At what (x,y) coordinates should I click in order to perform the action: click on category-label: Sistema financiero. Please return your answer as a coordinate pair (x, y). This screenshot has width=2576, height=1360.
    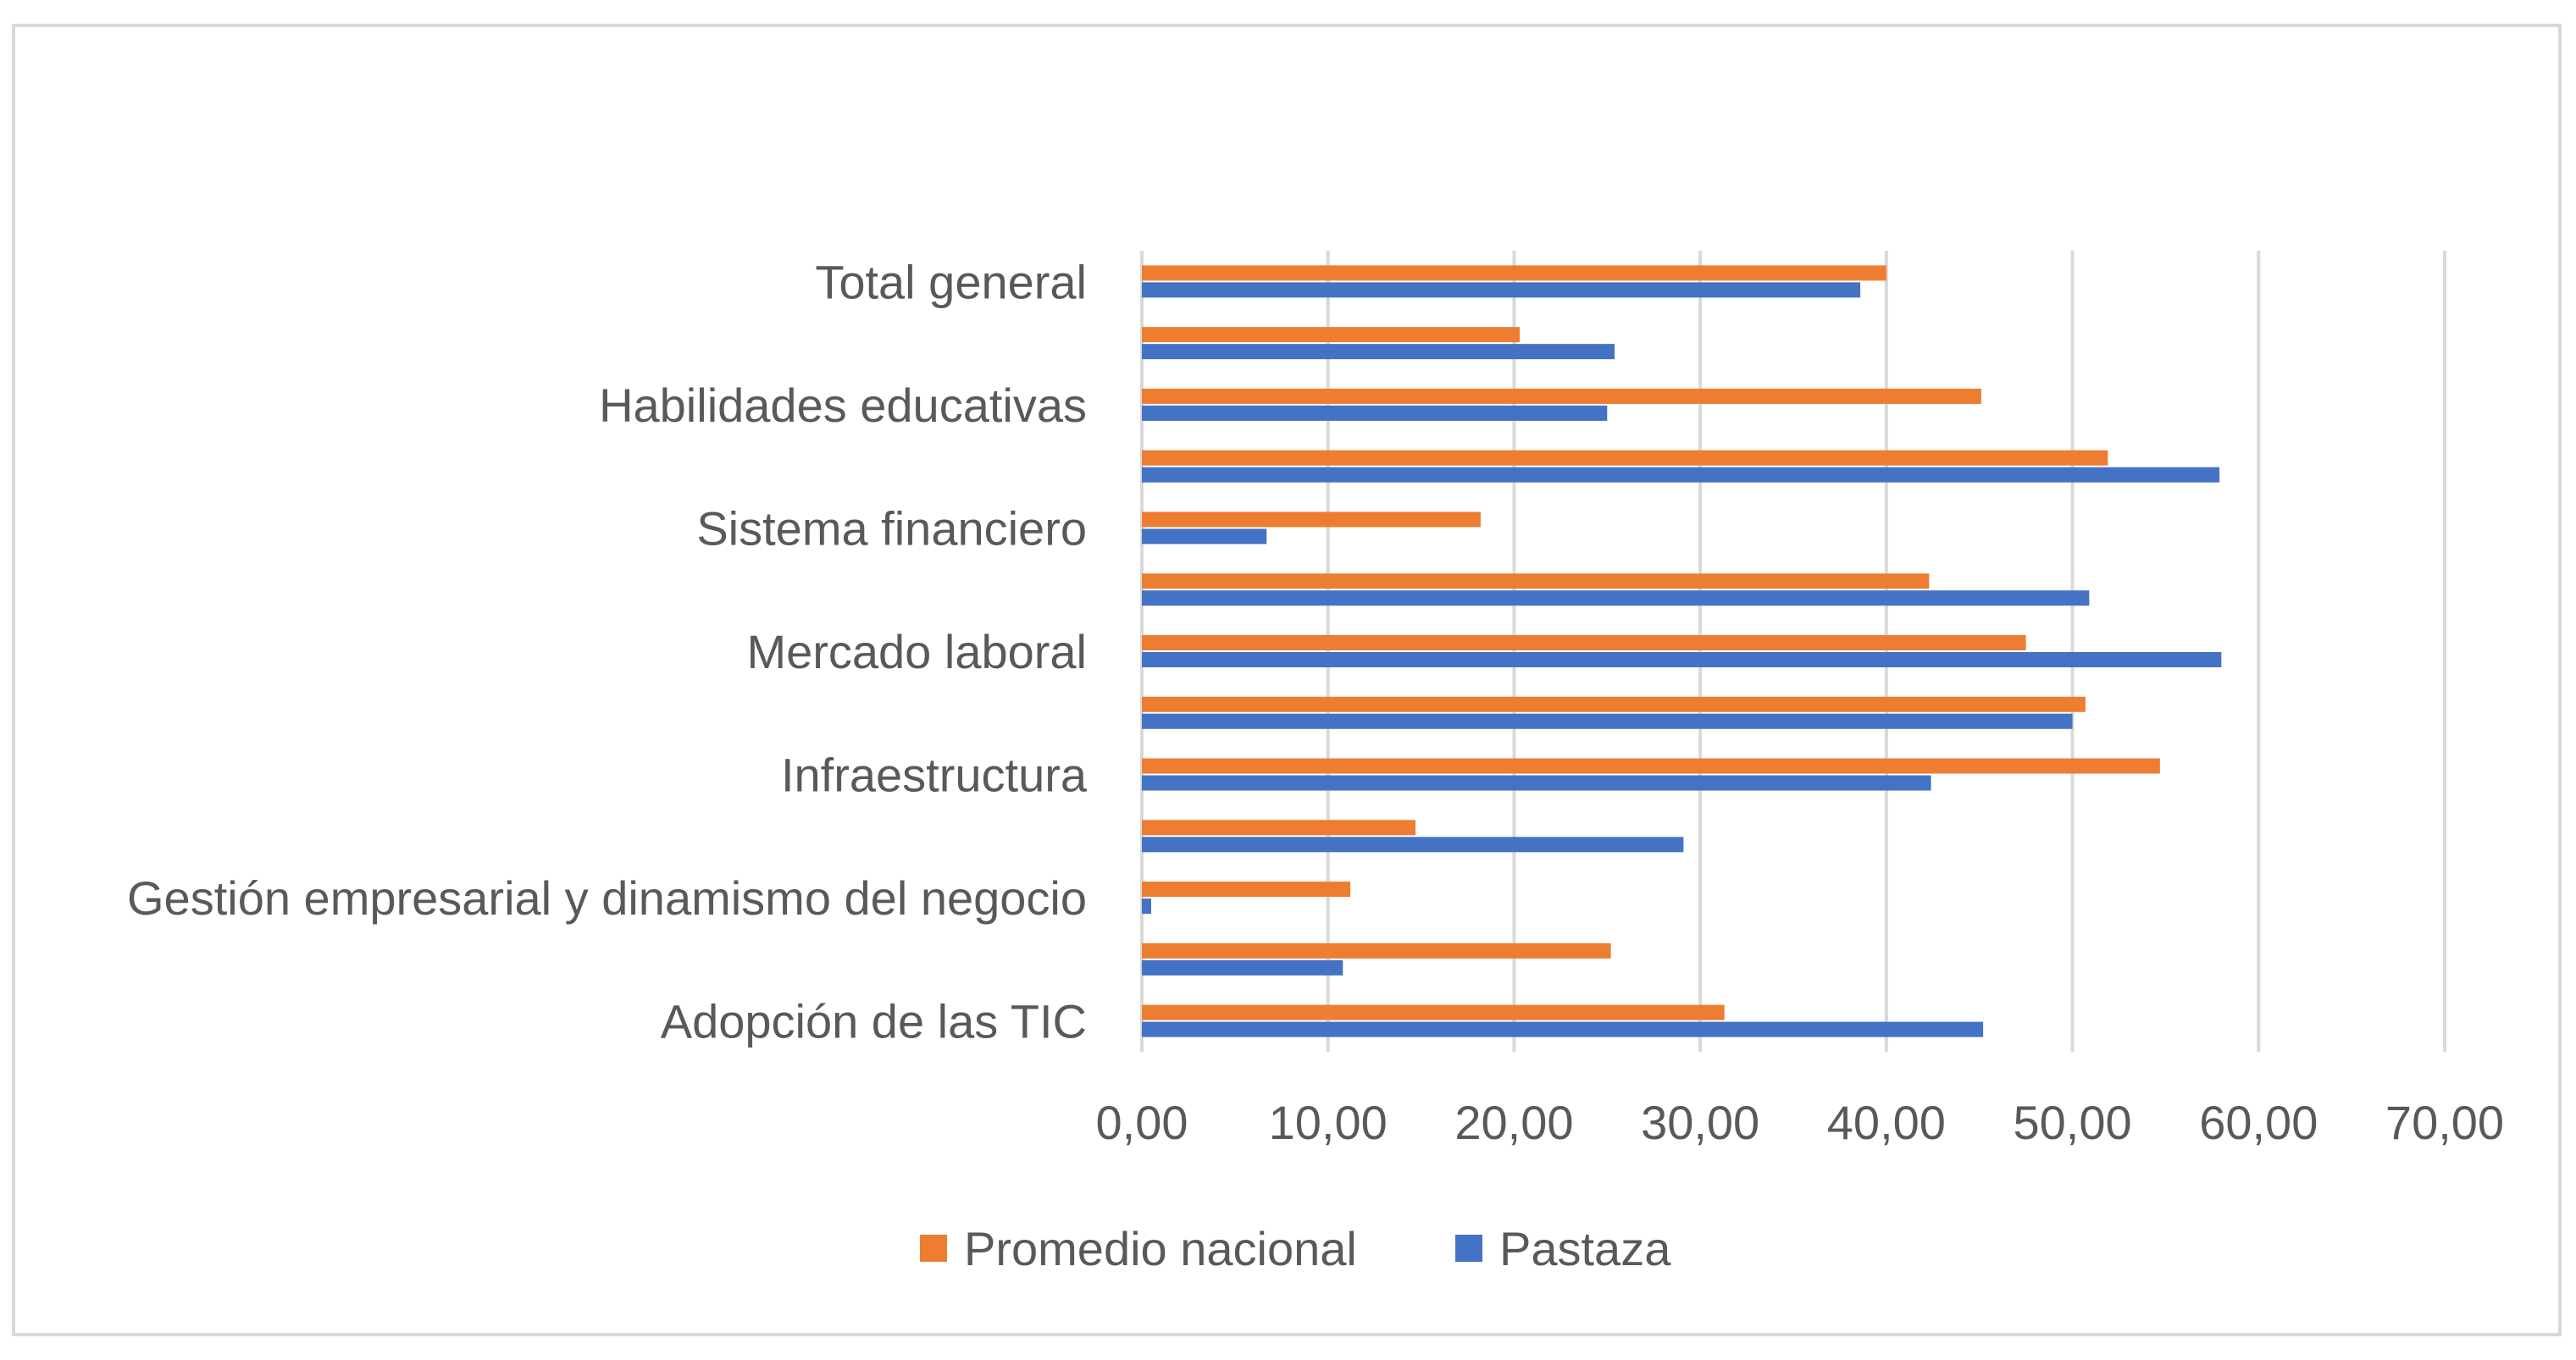
    Looking at the image, I should click on (891, 528).